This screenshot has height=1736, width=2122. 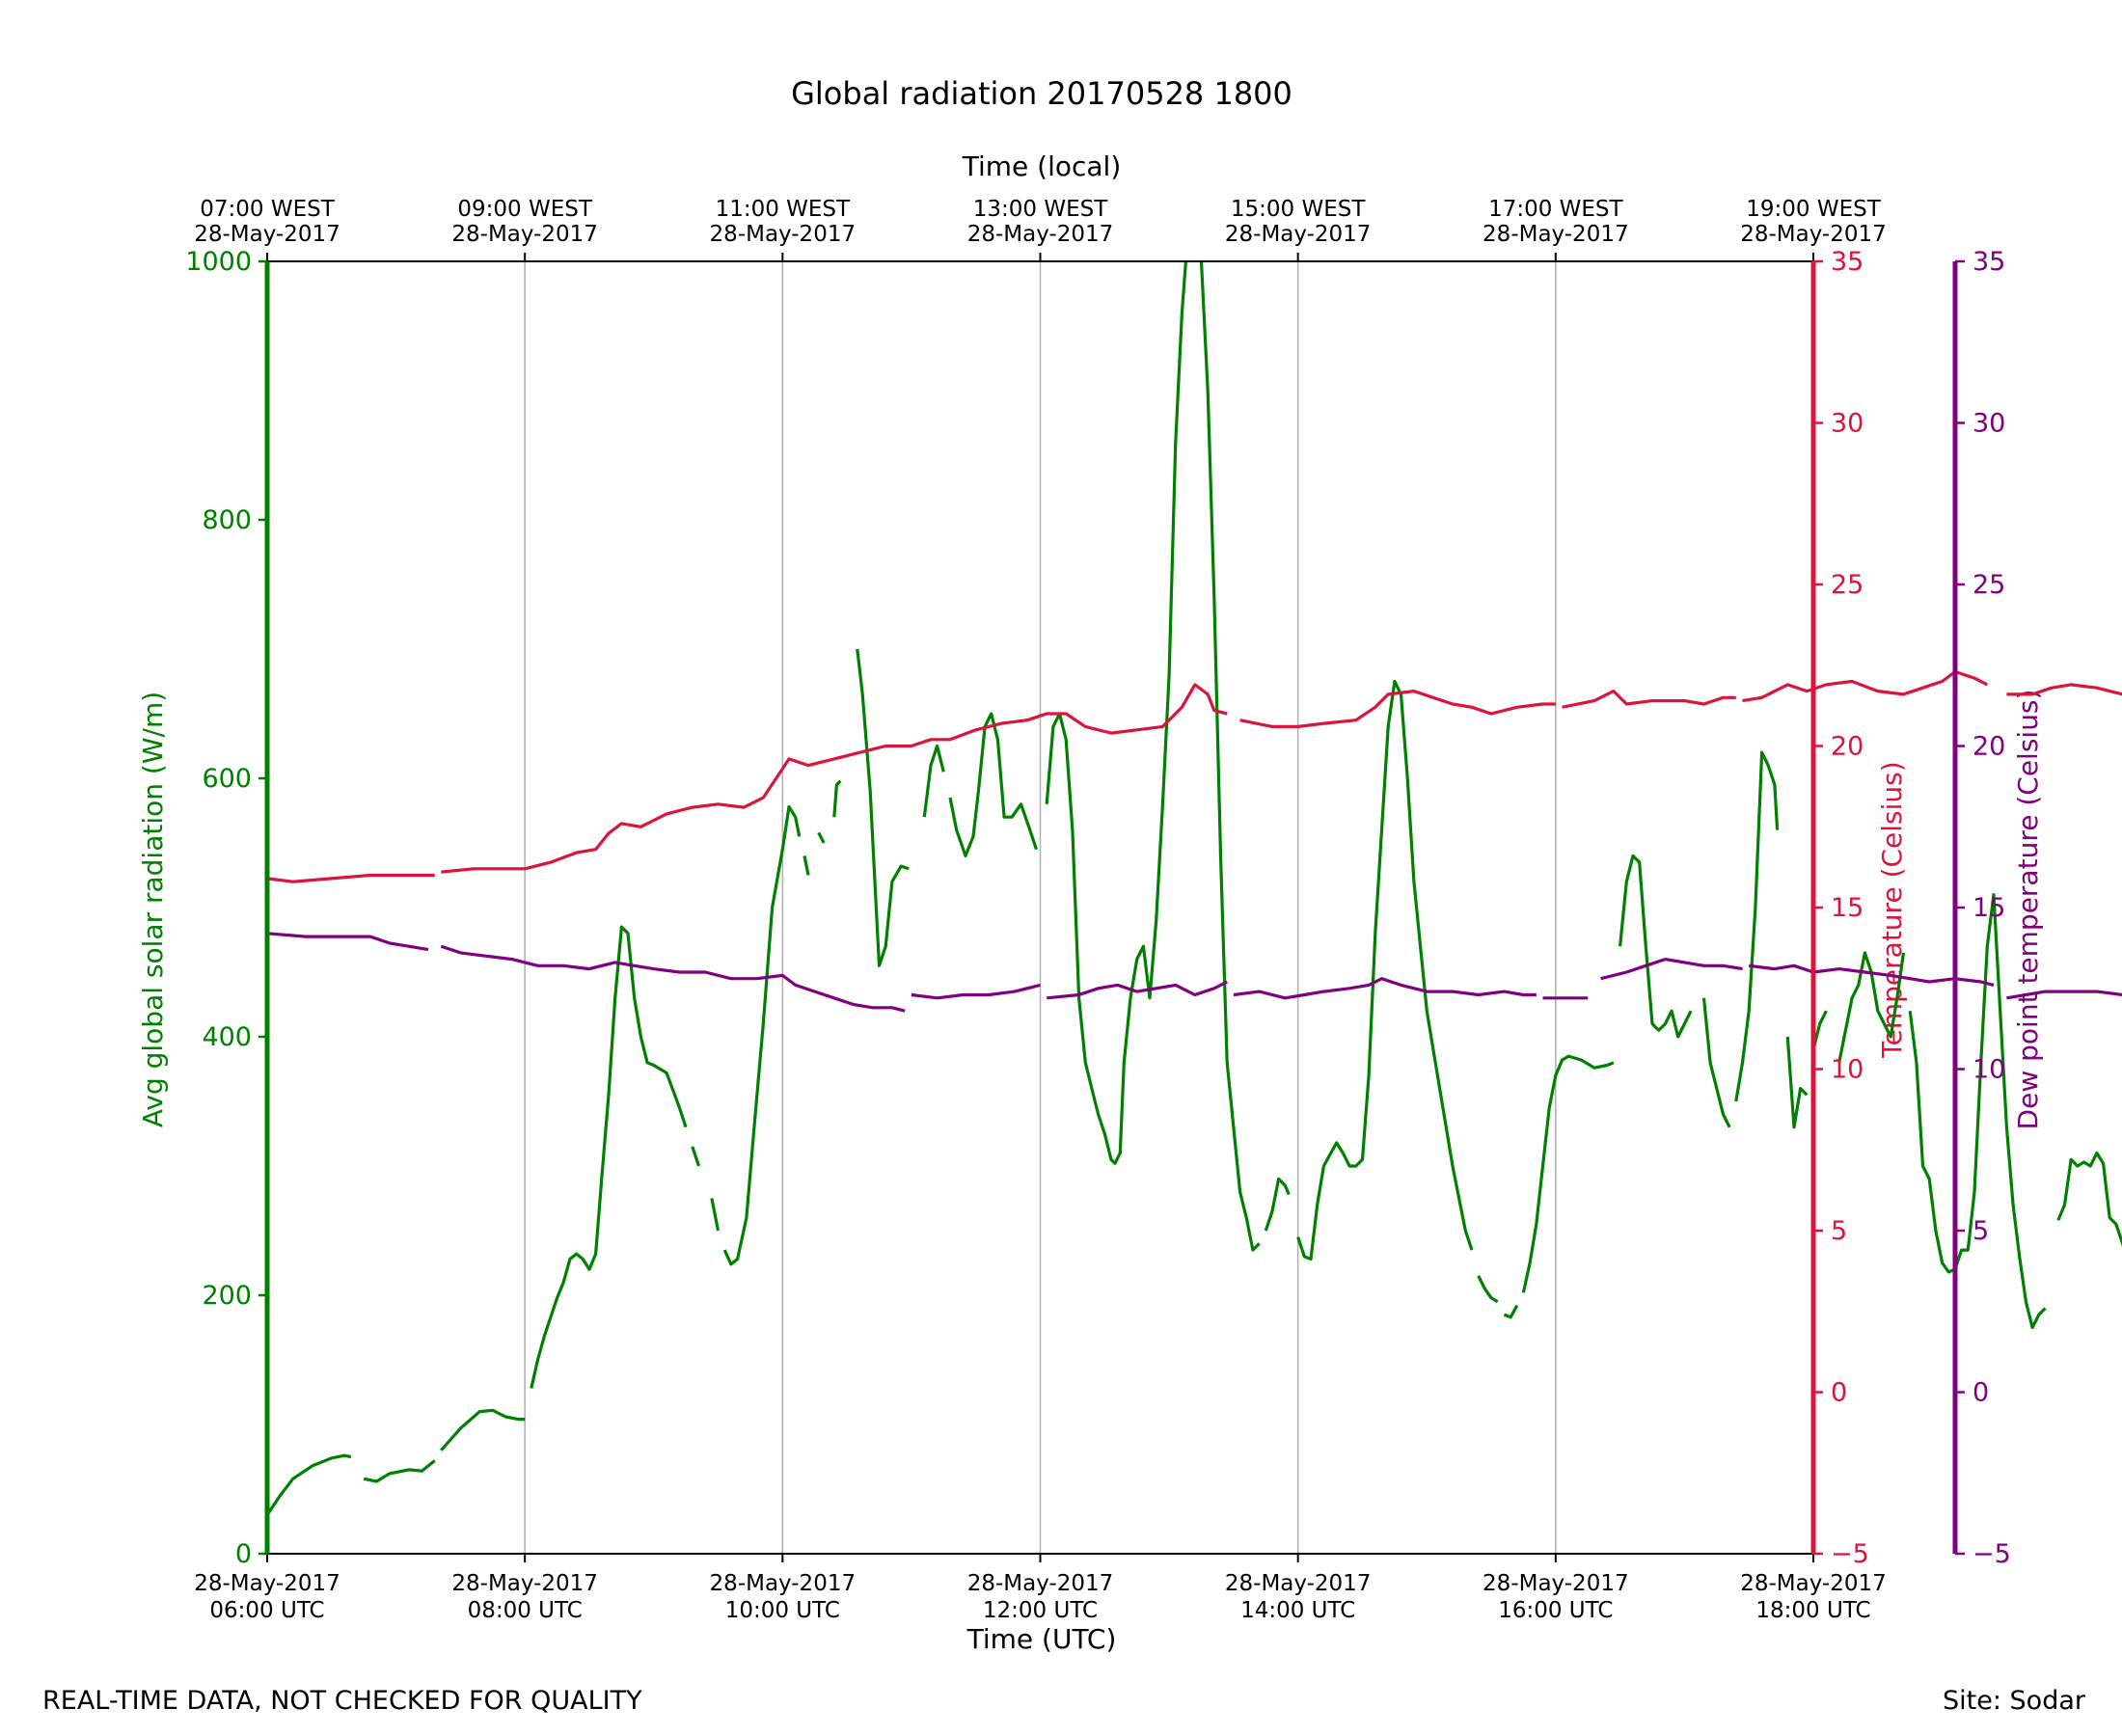 What do you see at coordinates (1848, 908) in the screenshot?
I see `temperature-tick-label: 15` at bounding box center [1848, 908].